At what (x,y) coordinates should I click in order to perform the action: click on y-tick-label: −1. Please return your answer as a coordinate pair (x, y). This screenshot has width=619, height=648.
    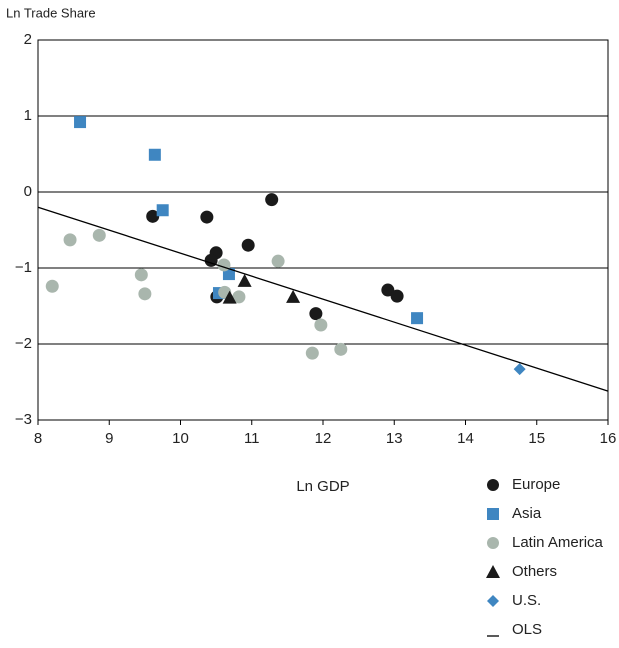
    Looking at the image, I should click on (23, 267).